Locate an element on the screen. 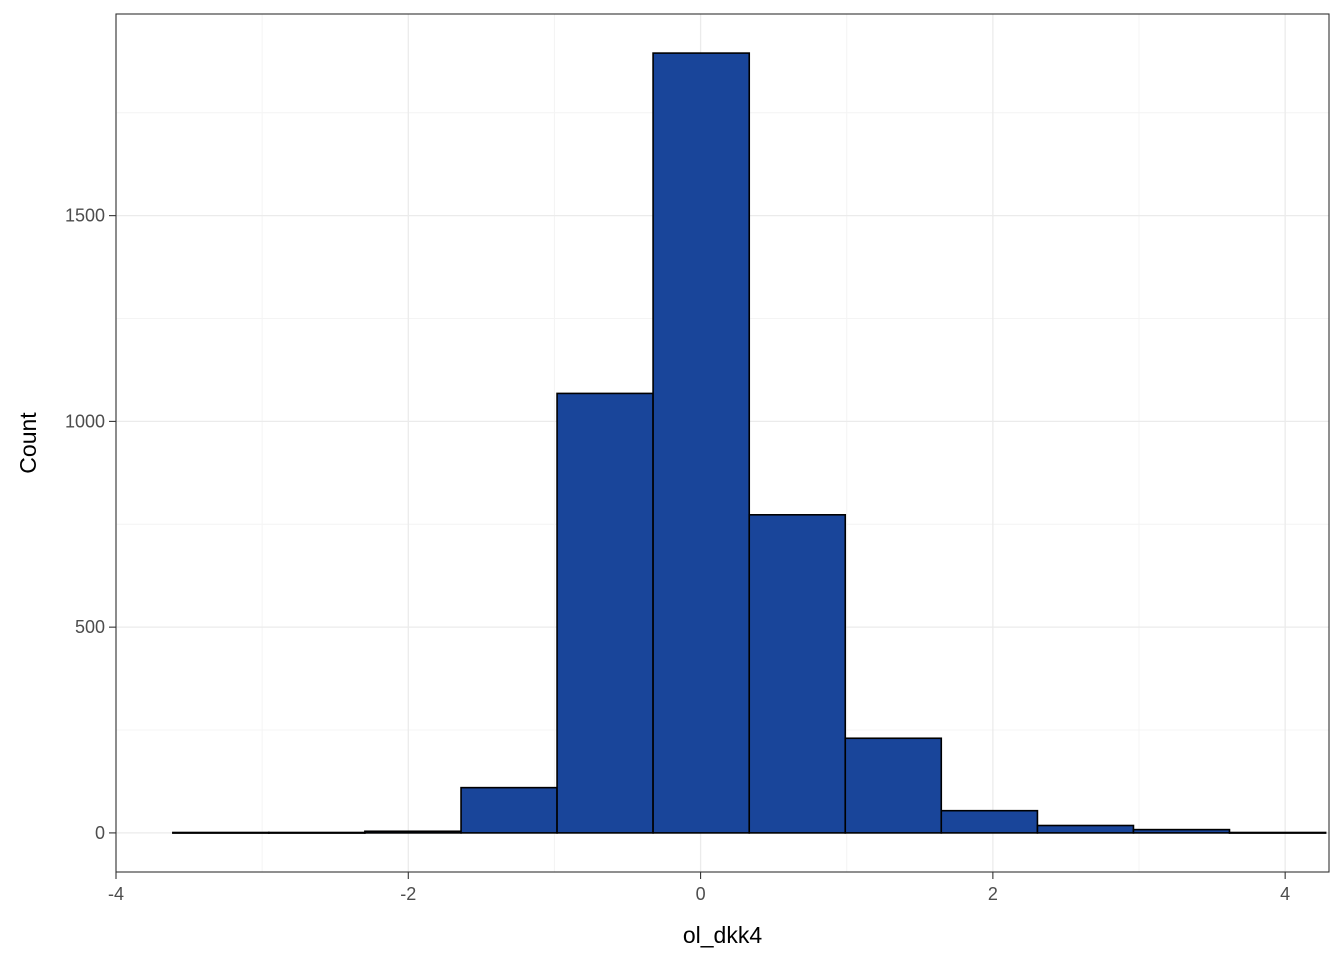 This screenshot has height=960, width=1344. y-tick-label: 500 is located at coordinates (90, 627).